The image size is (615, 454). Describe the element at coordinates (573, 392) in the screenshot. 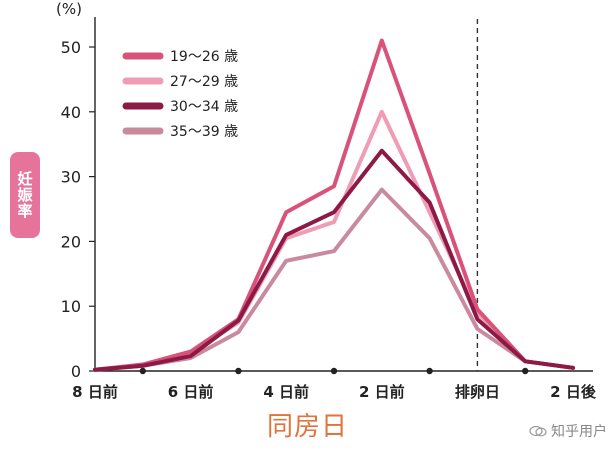

I see `x-tick-label: 2 日後` at that location.